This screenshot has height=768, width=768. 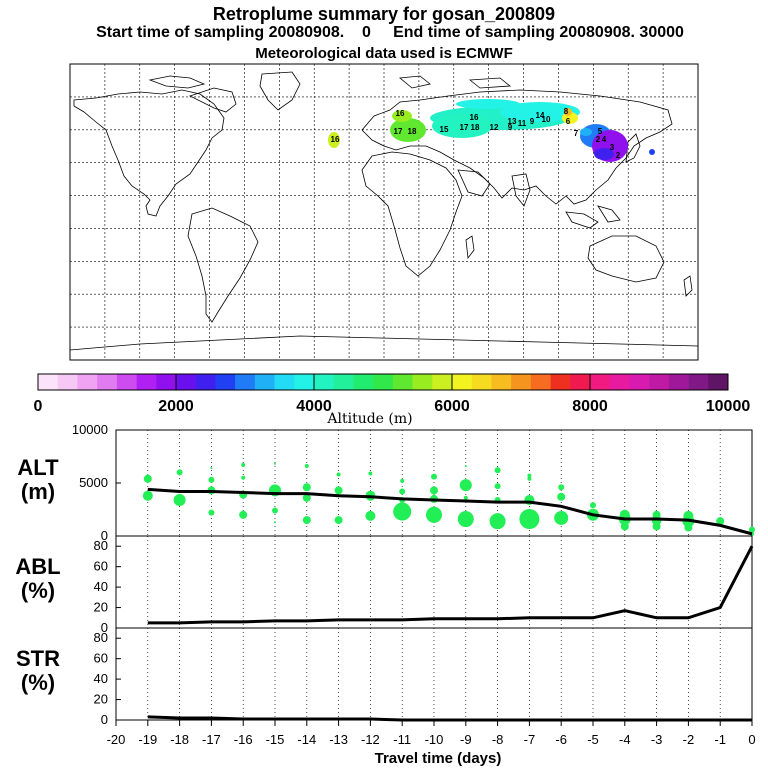 I want to click on colorbar-tick-label: 8000, so click(x=590, y=406).